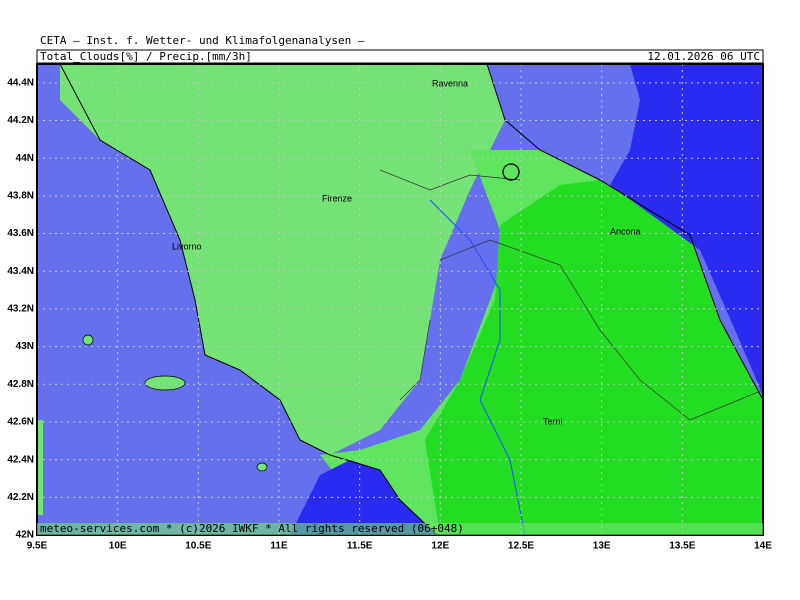 This screenshot has height=600, width=800. Describe the element at coordinates (686, 229) in the screenshot. I see `cloud-field-dark-east` at that location.